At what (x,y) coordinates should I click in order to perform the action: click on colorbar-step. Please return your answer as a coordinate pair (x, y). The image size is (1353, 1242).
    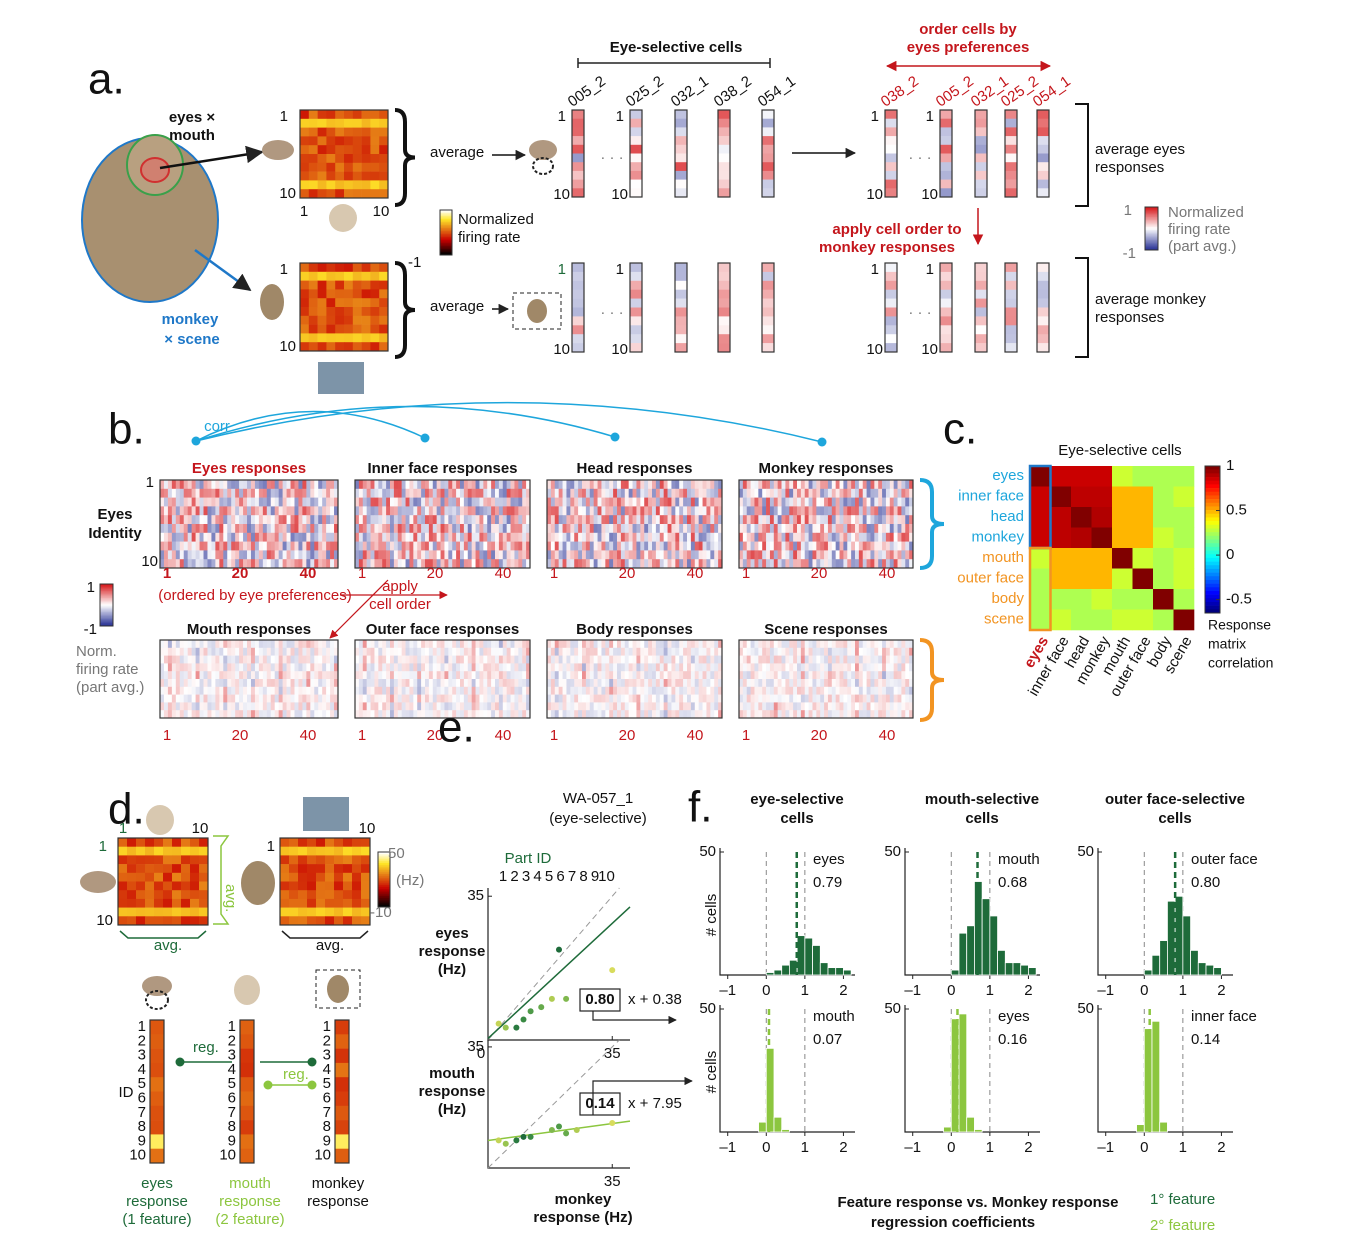
    Looking at the image, I should click on (1212, 548).